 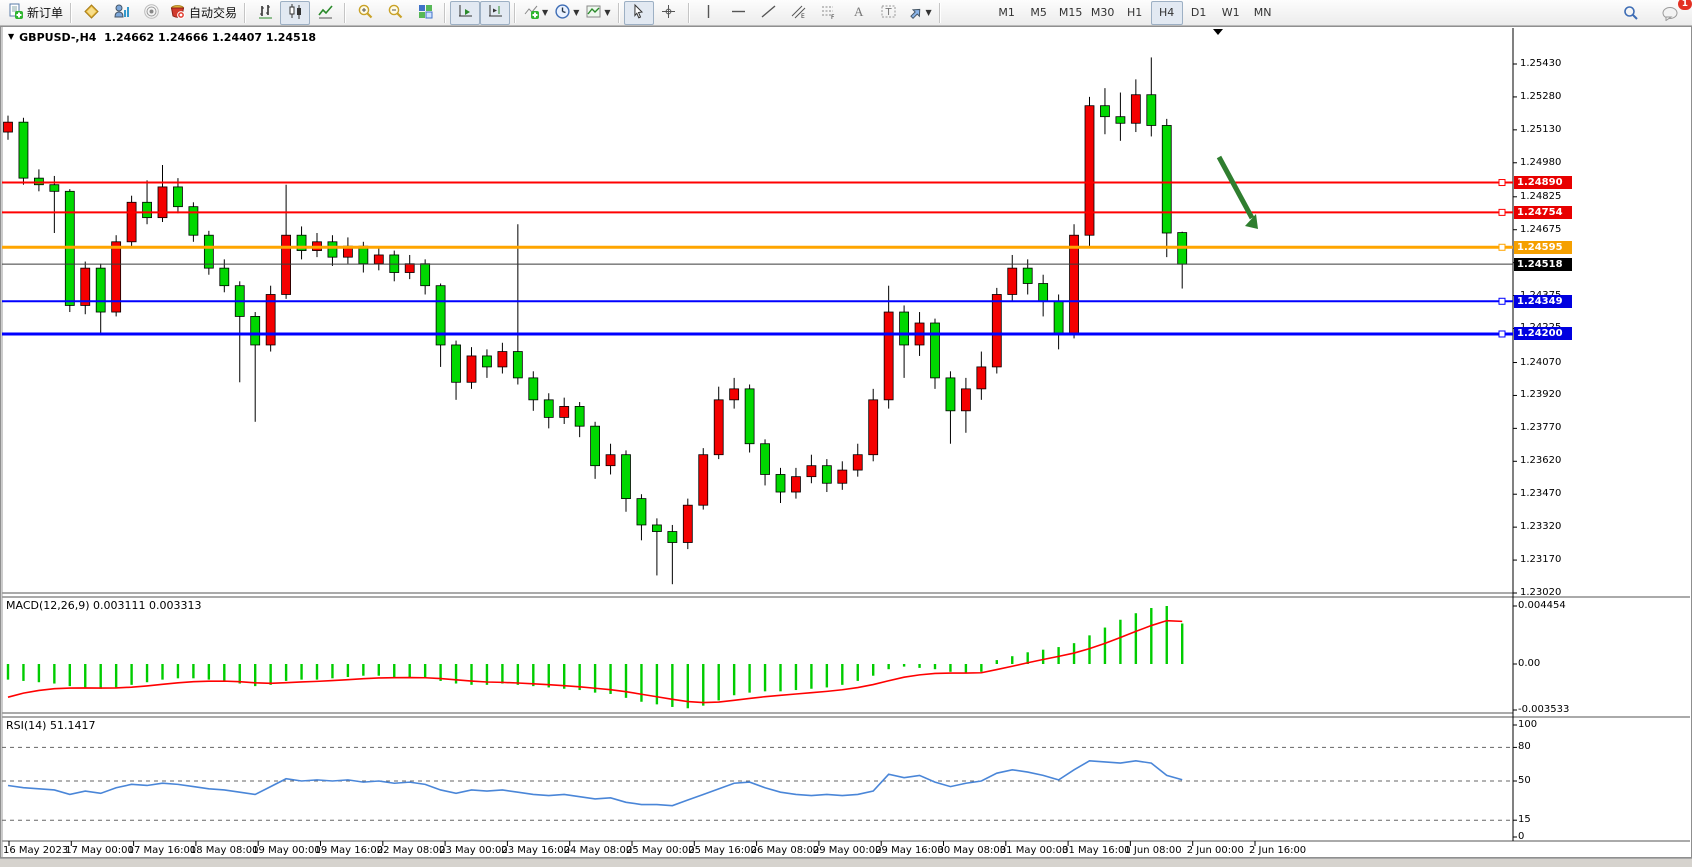 I want to click on new-order-icon, so click(x=15, y=13).